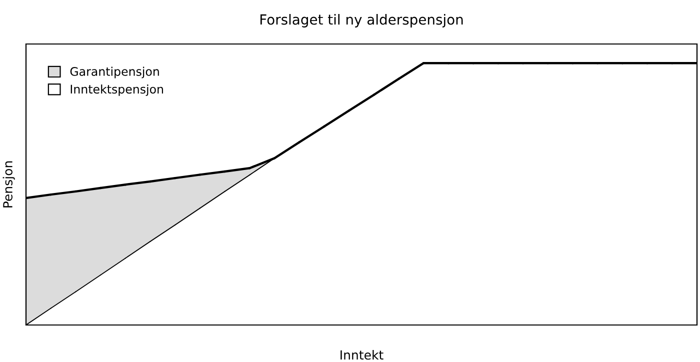 This screenshot has width=700, height=362. I want to click on x-axis-title: Inntekt, so click(362, 355).